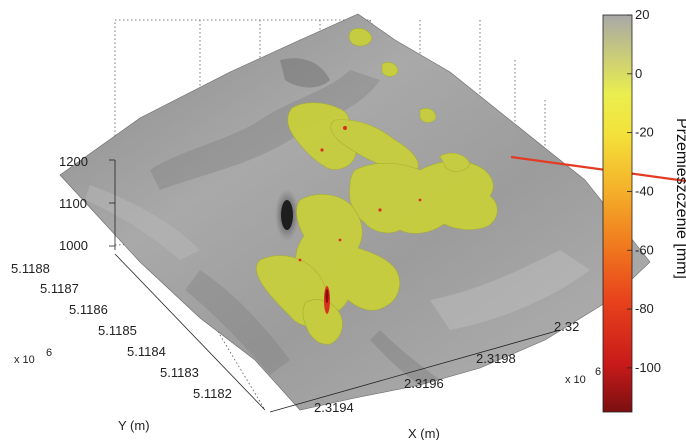  Describe the element at coordinates (598, 169) in the screenshot. I see `annotation-line` at that location.